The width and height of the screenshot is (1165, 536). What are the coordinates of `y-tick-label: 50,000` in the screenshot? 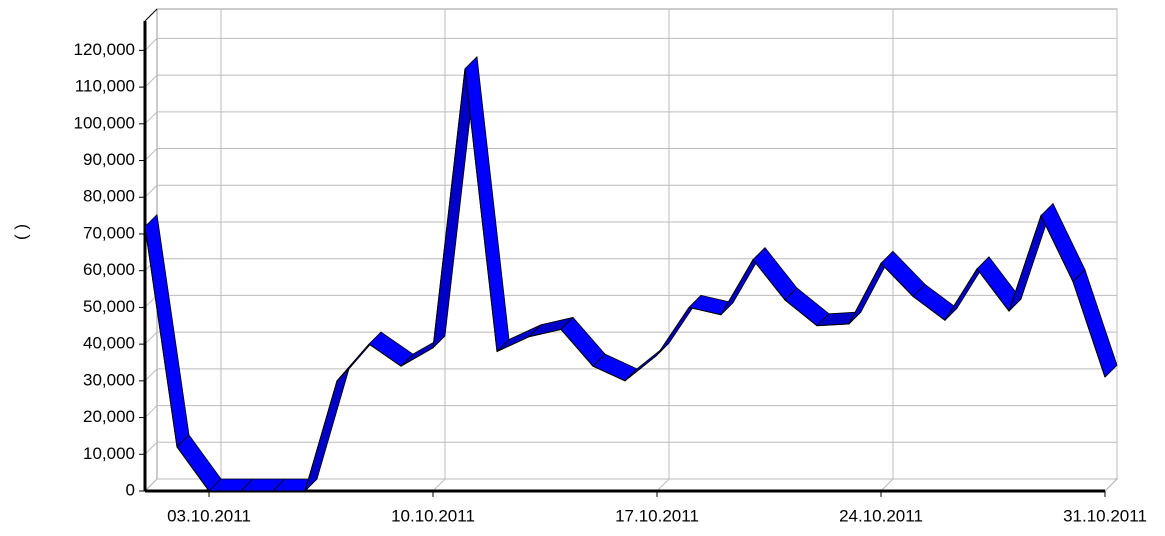 It's located at (109, 306).